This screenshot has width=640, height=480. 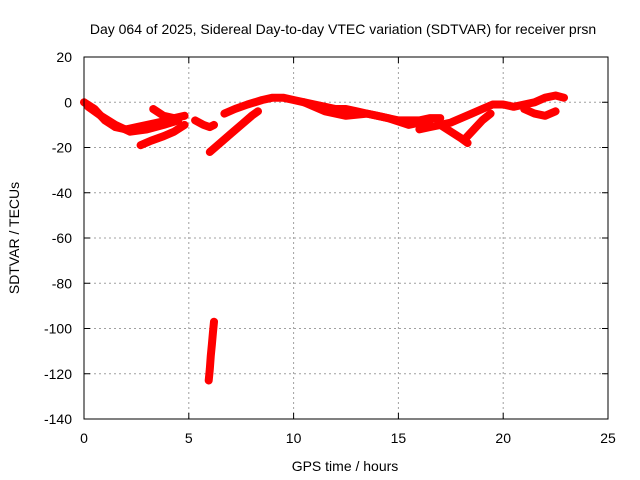 I want to click on series-track-j, so click(x=502, y=110).